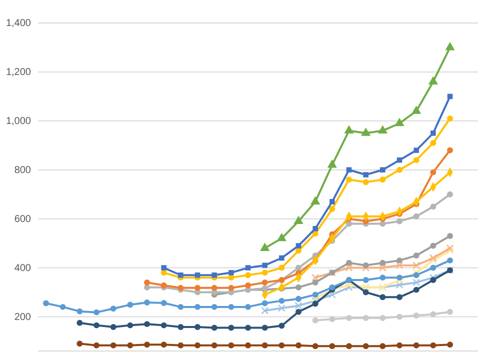 This screenshot has height=355, width=480. I want to click on y-tick-label: 200, so click(23, 317).